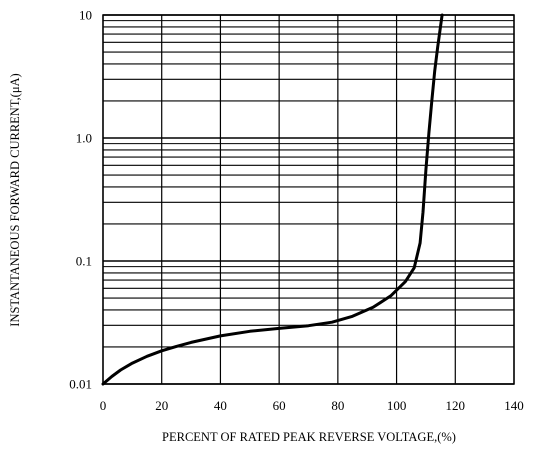 Image resolution: width=536 pixels, height=453 pixels. What do you see at coordinates (80, 200) in the screenshot?
I see `y-tick-labels: 0.01 0.1 1.0 10` at bounding box center [80, 200].